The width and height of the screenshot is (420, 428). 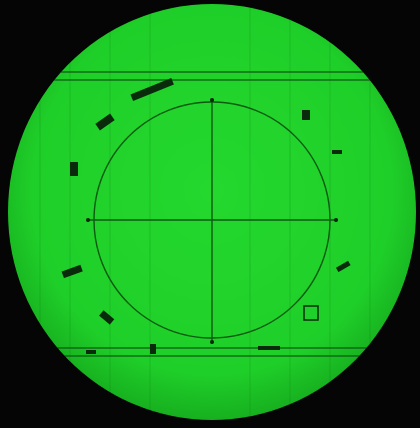 I want to click on mark-bottom-far-left, so click(x=91, y=352).